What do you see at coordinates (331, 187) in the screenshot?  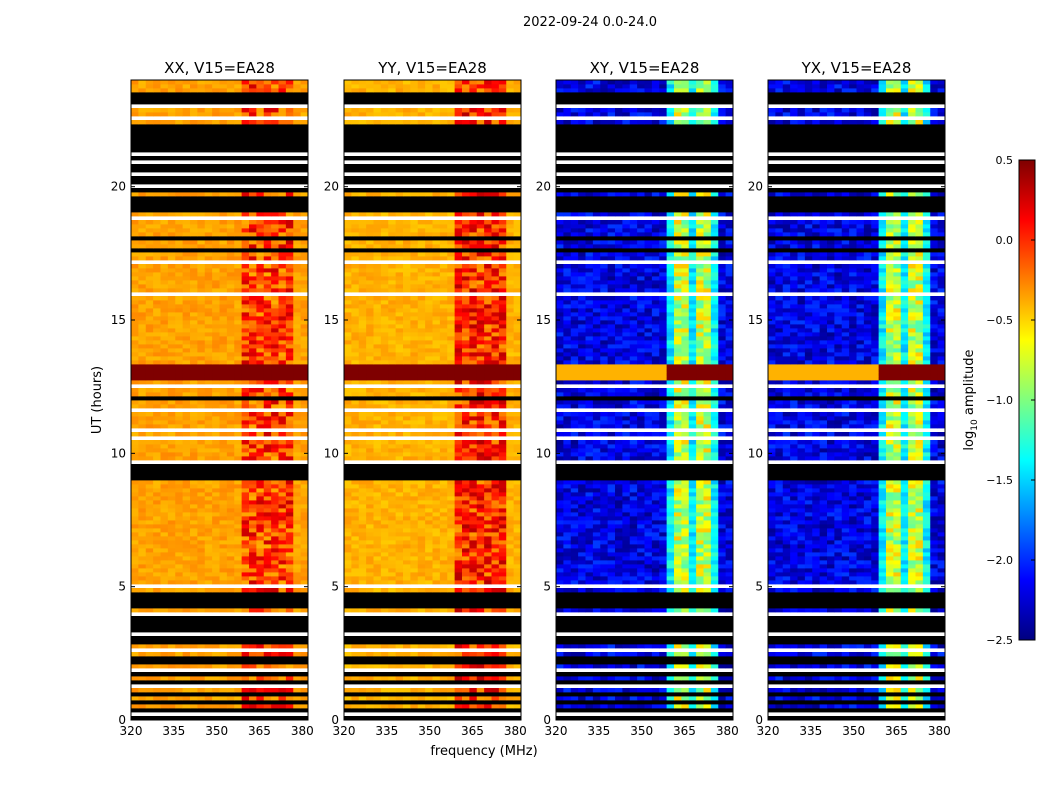 I see `y-tick-label: 20` at bounding box center [331, 187].